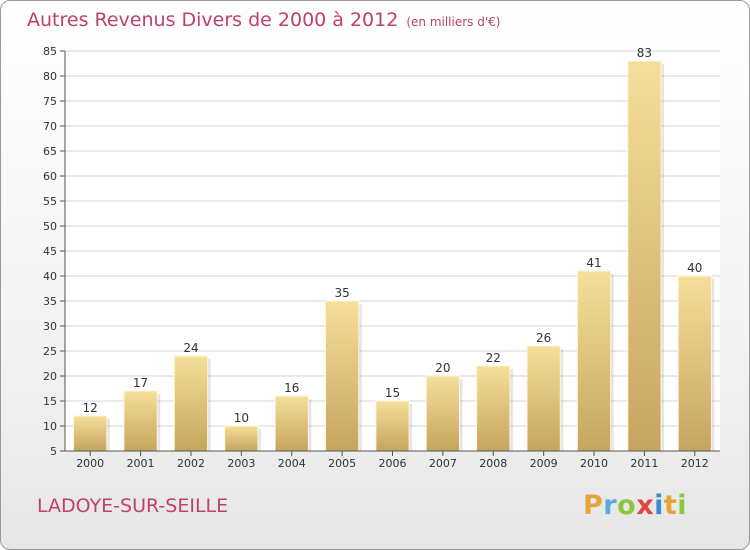 This screenshot has width=750, height=550. I want to click on bar-value-label: 16, so click(291, 388).